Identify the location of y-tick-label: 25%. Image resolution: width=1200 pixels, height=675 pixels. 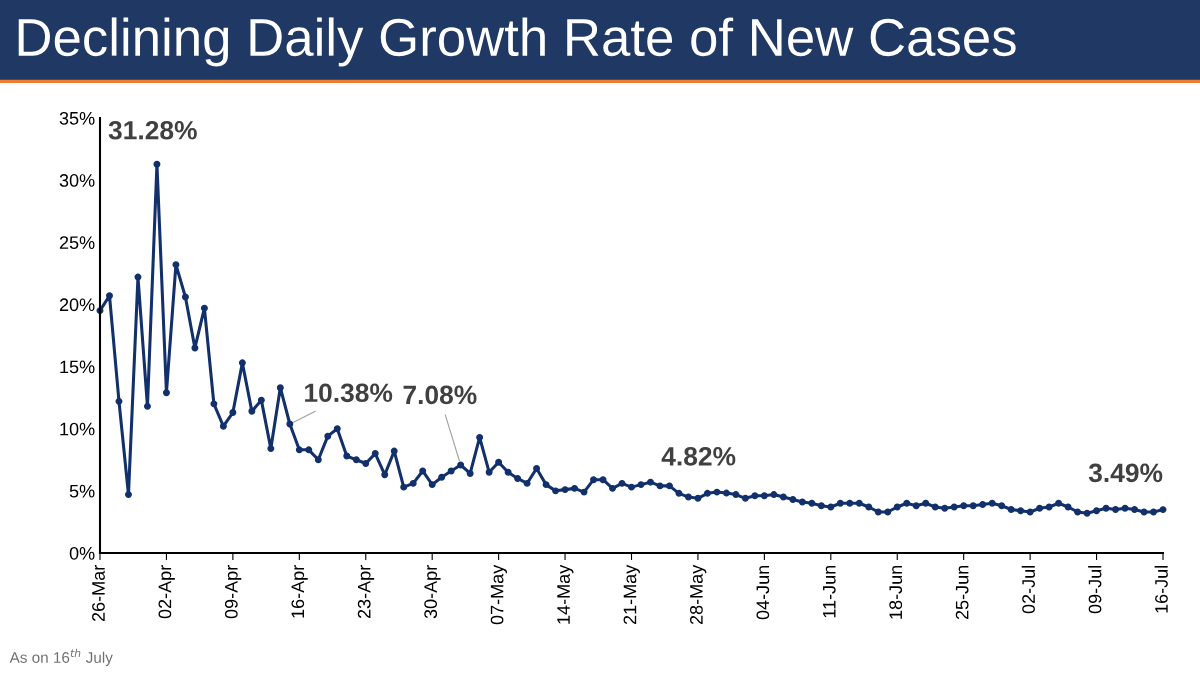
(77, 243).